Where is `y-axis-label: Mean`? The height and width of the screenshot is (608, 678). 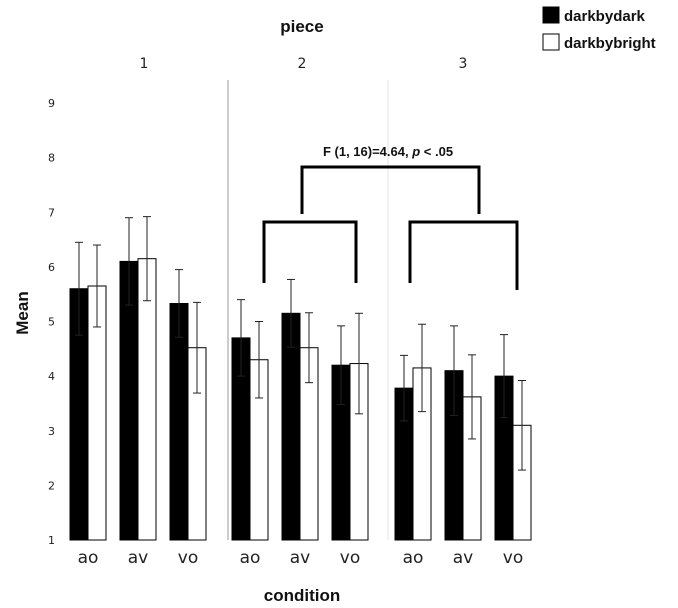
y-axis-label: Mean is located at coordinates (22, 312).